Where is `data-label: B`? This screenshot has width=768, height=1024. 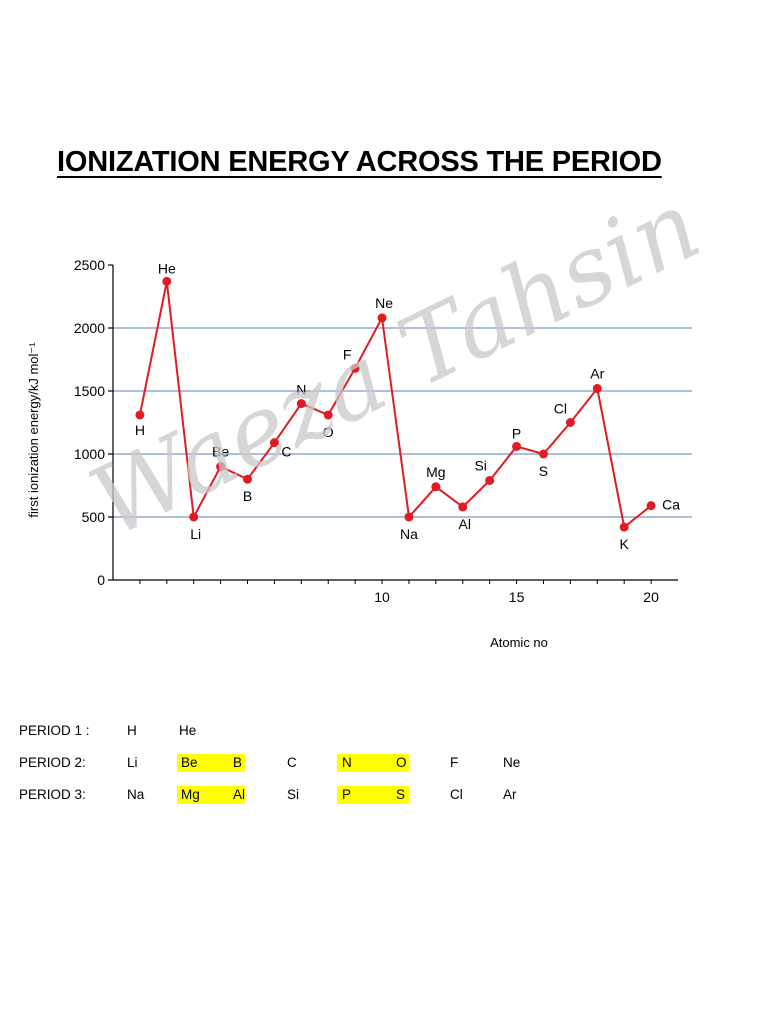 data-label: B is located at coordinates (247, 496).